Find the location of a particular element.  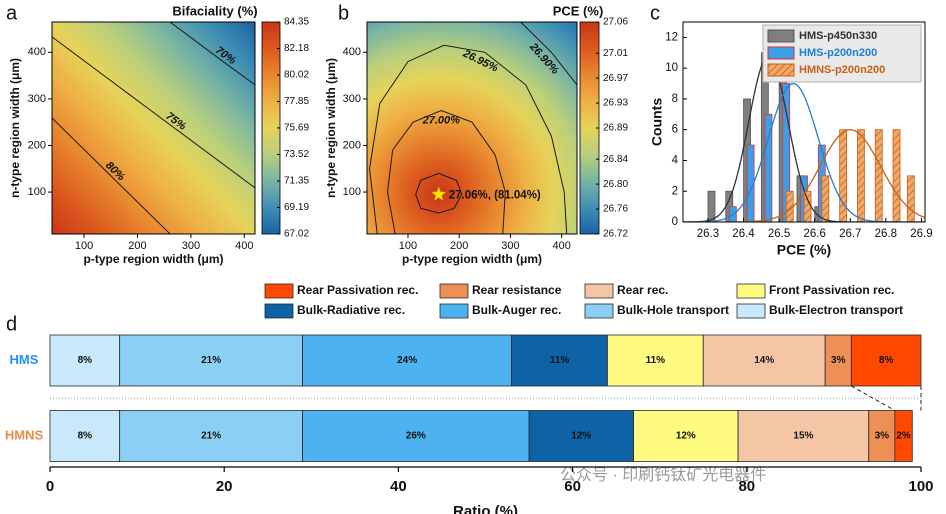

y-tick-label: 0 is located at coordinates (675, 222).